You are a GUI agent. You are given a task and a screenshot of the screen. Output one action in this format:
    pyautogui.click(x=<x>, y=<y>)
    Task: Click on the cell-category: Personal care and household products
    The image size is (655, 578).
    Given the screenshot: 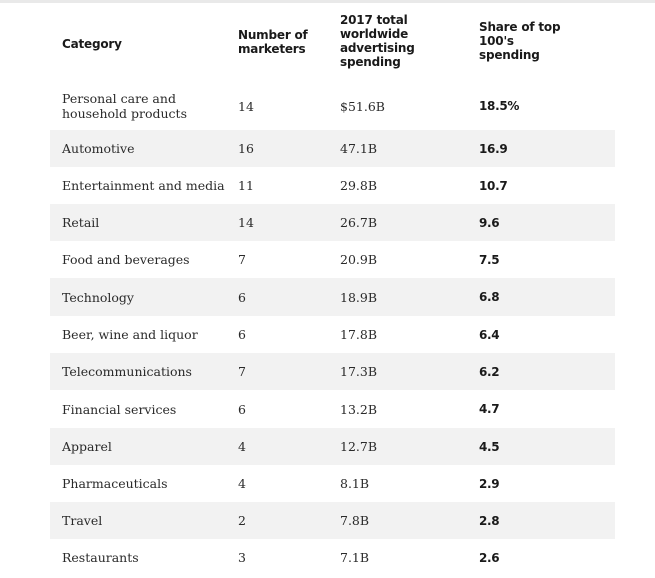 What is the action you would take?
    pyautogui.click(x=144, y=106)
    